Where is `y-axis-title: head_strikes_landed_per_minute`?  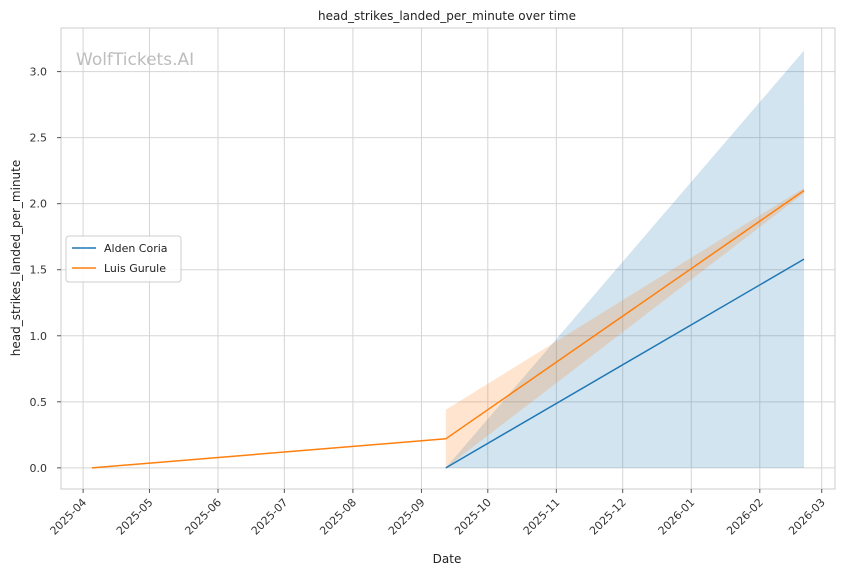
y-axis-title: head_strikes_landed_per_minute is located at coordinates (16, 258).